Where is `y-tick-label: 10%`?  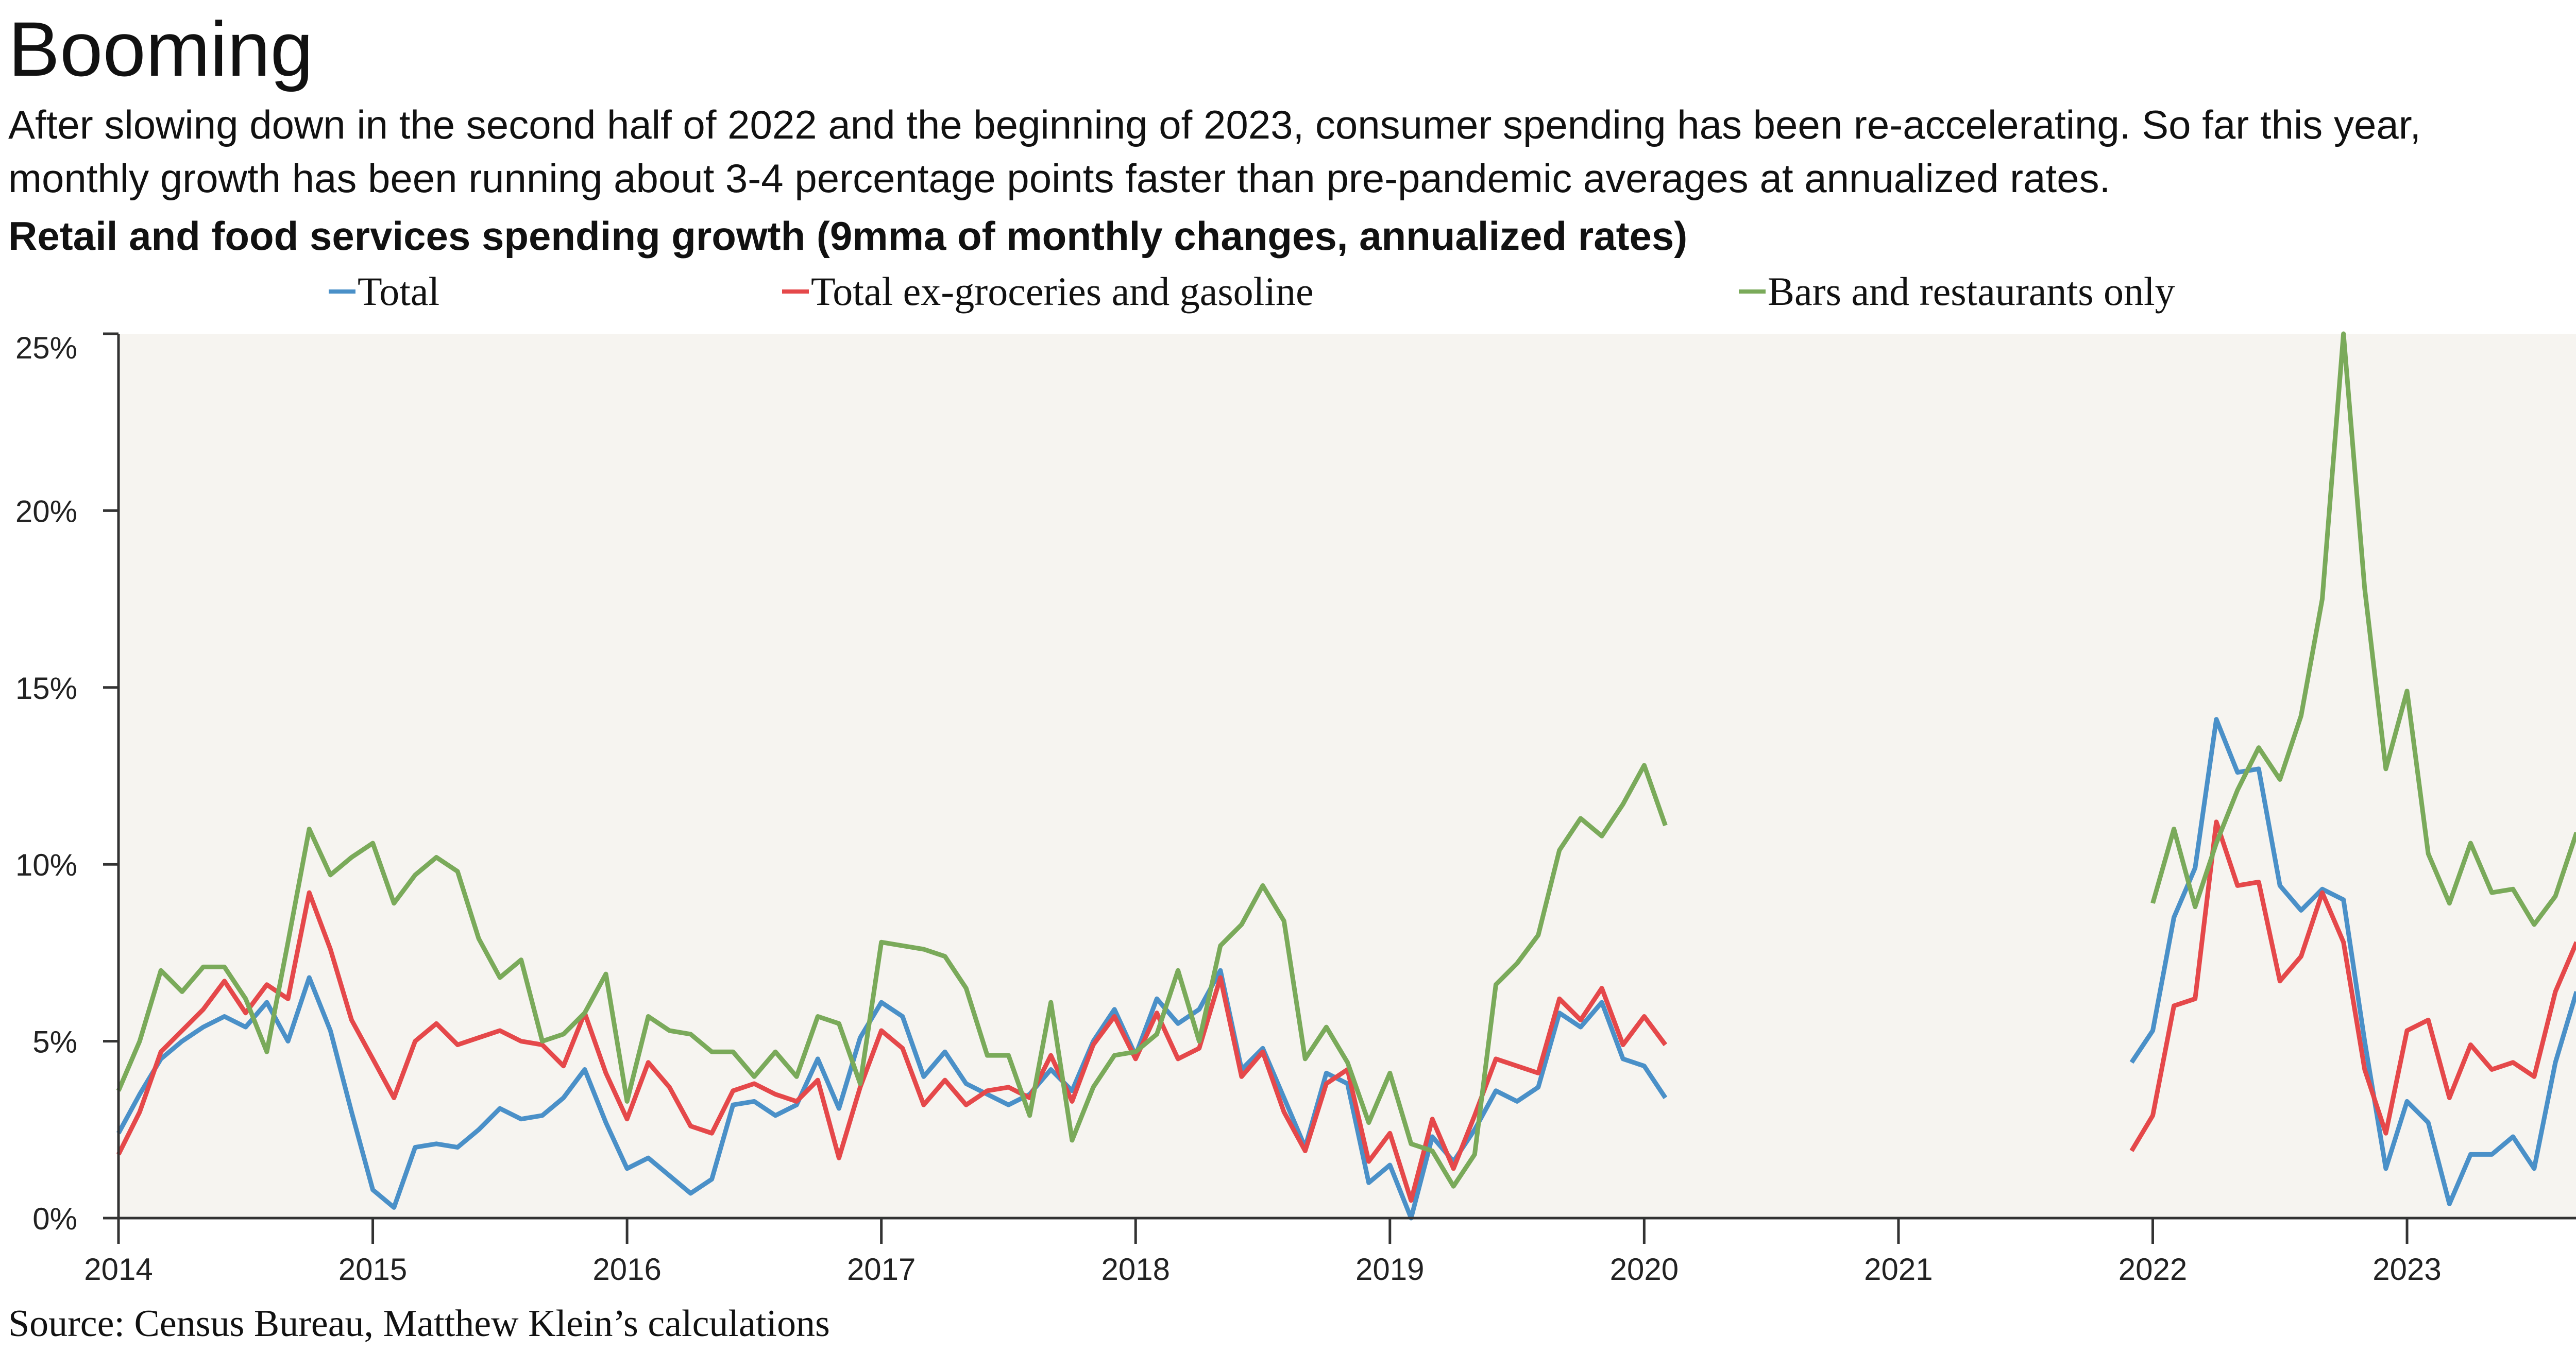 y-tick-label: 10% is located at coordinates (46, 865).